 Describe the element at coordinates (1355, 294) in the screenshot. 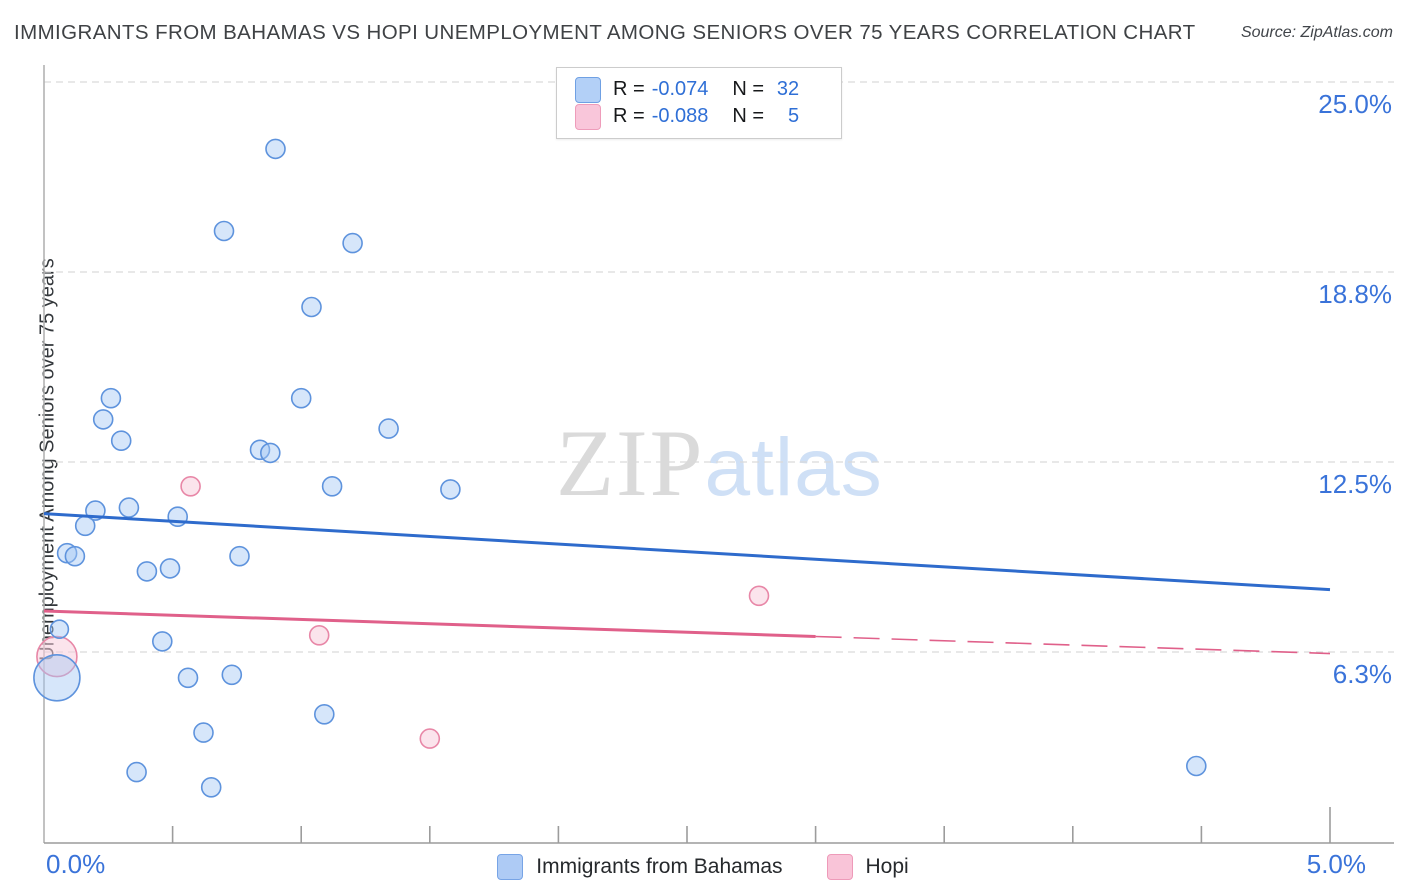

I see `y-tick-label: 18.8%` at that location.